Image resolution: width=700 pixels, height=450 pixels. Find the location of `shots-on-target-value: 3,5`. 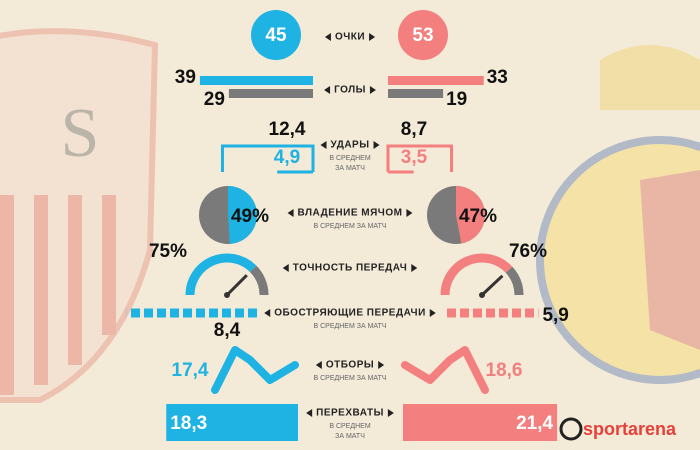

shots-on-target-value: 3,5 is located at coordinates (414, 157).